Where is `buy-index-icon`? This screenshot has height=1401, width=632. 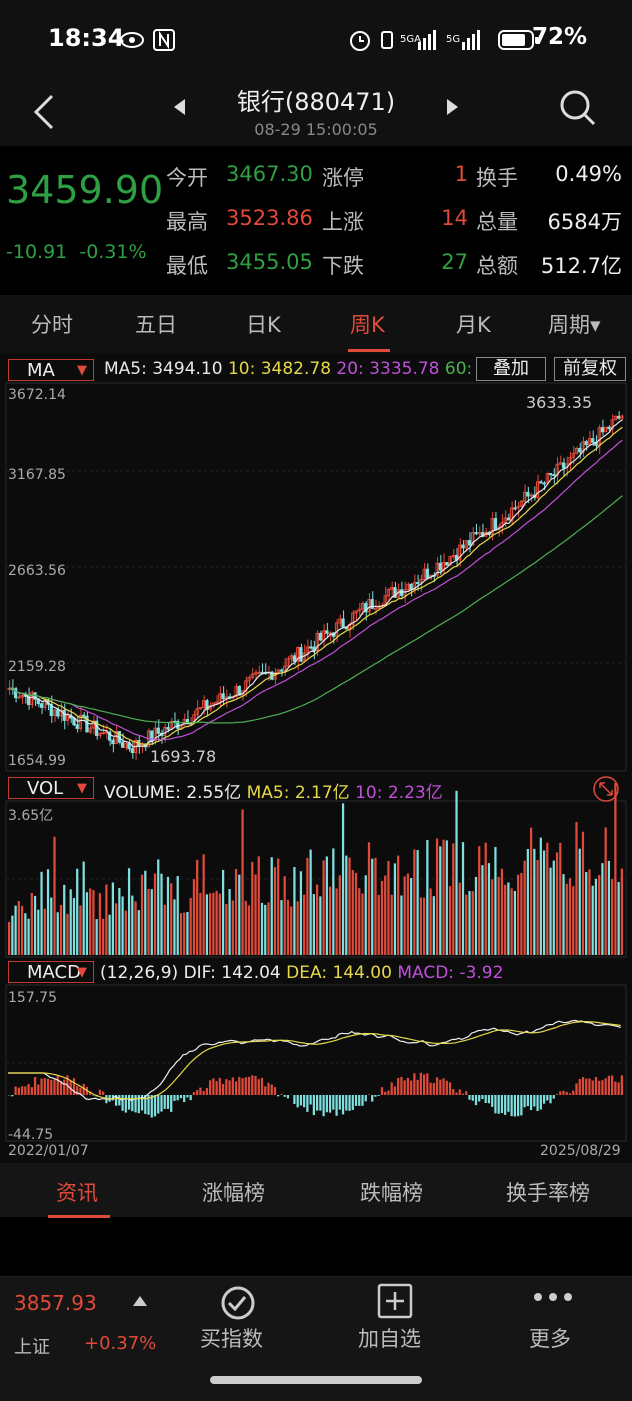
buy-index-icon is located at coordinates (238, 1303).